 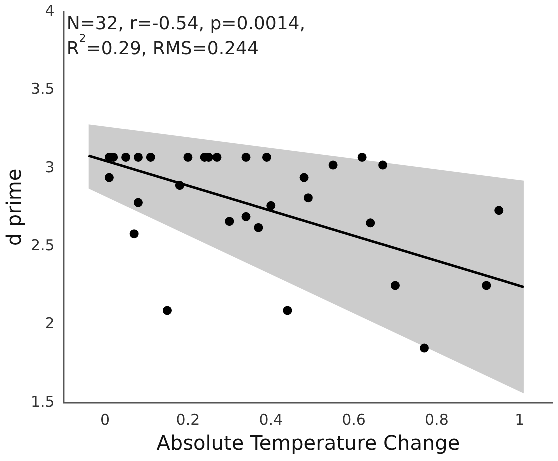 I want to click on y-tick-label: 2.5, so click(x=42, y=245).